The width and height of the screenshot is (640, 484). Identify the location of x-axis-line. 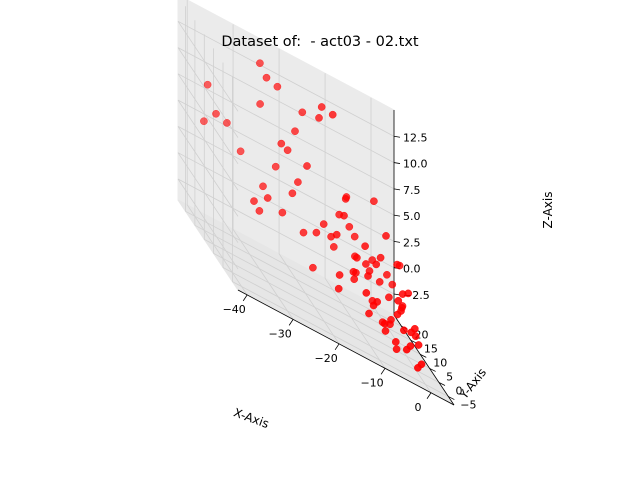
(346, 347).